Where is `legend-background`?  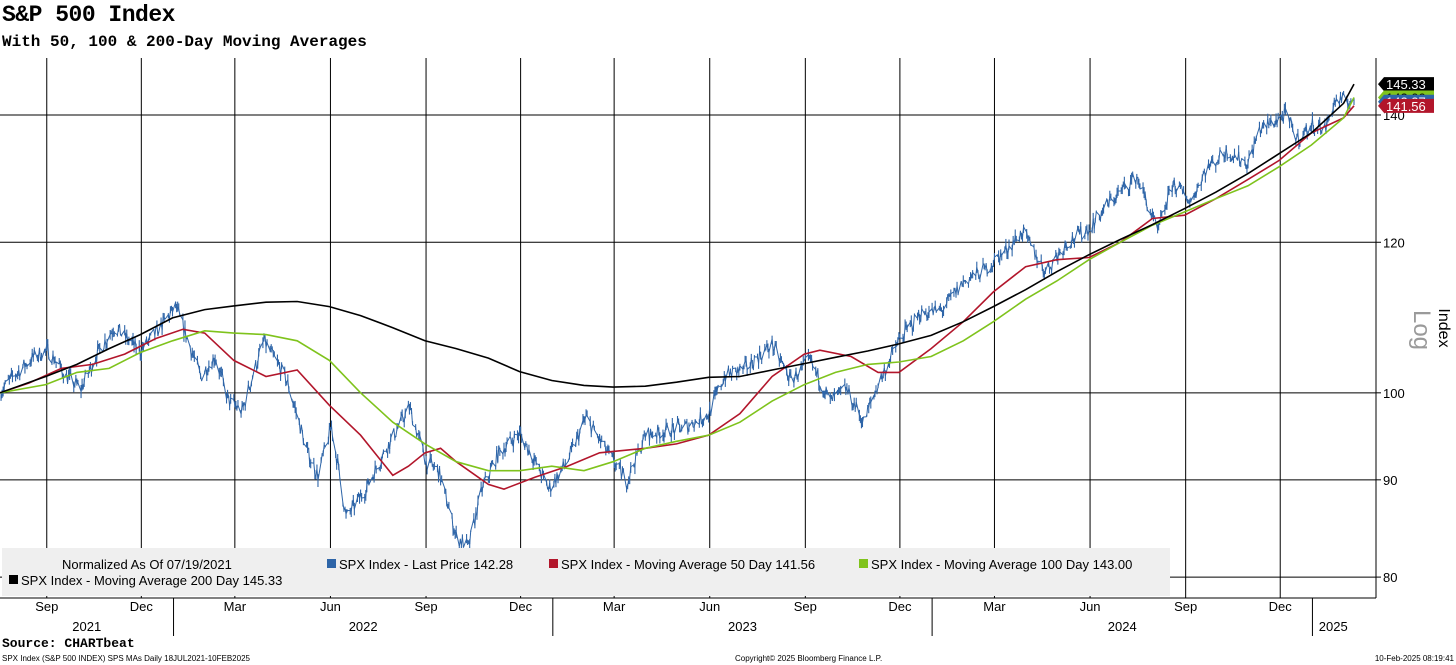
legend-background is located at coordinates (586, 572).